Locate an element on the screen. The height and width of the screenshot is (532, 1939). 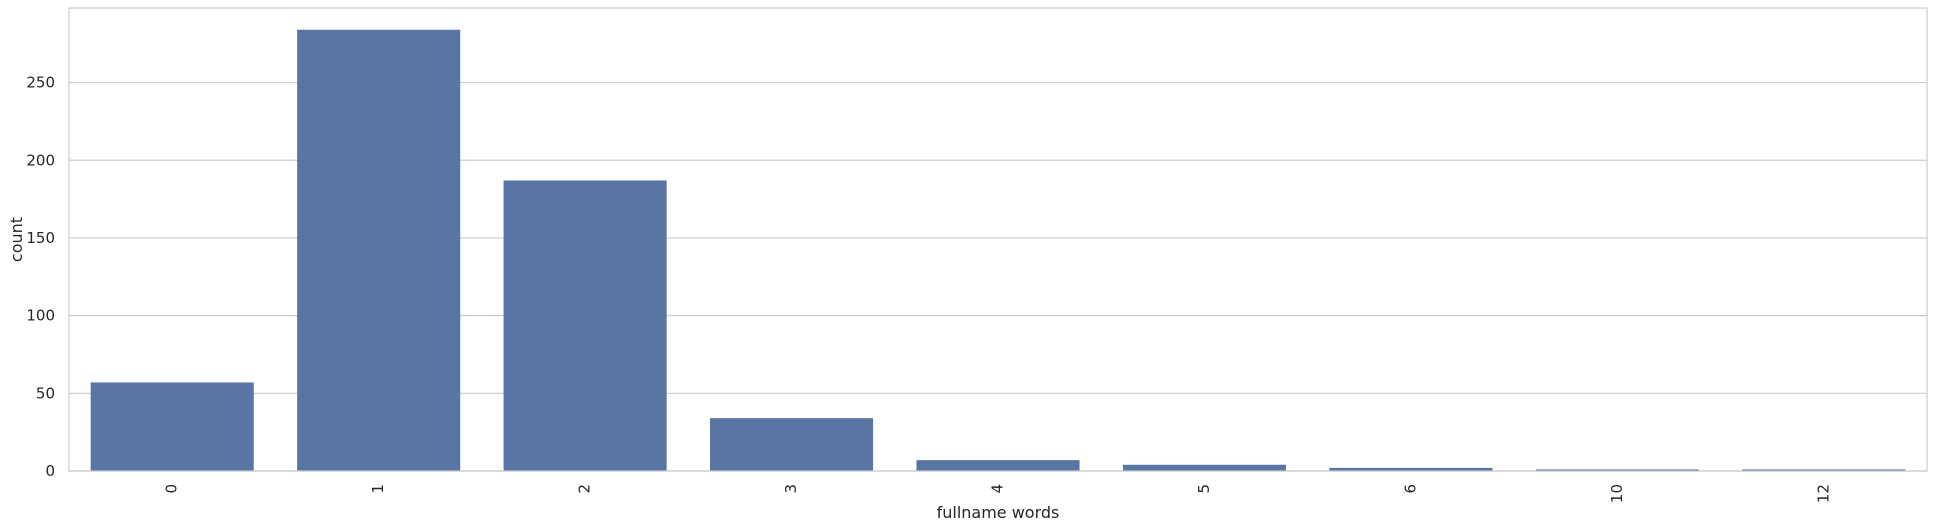
x-axis-label: fullname words is located at coordinates (998, 512).